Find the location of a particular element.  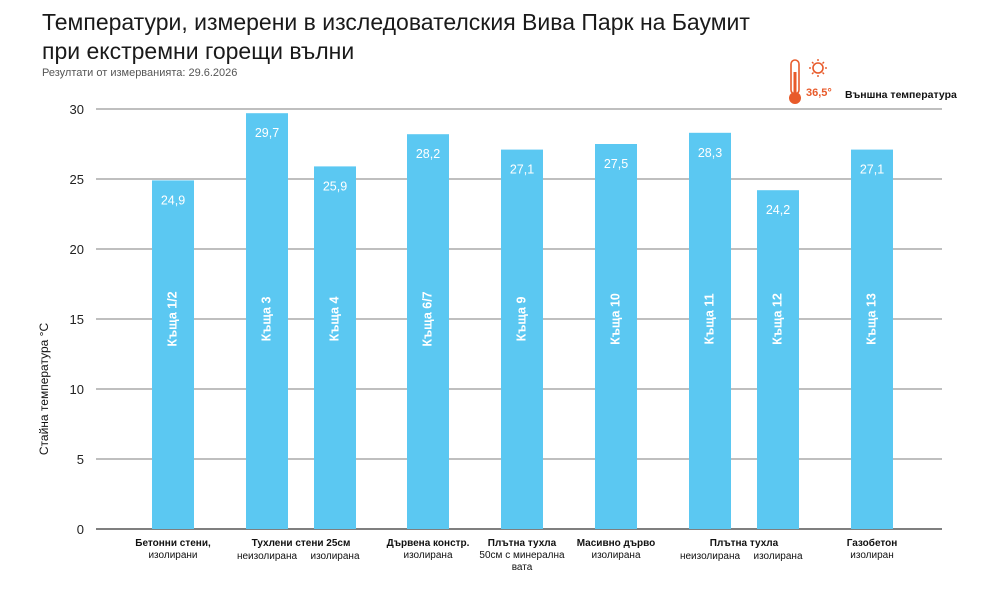

group-label-title: Тухлени стени 25см is located at coordinates (301, 543).